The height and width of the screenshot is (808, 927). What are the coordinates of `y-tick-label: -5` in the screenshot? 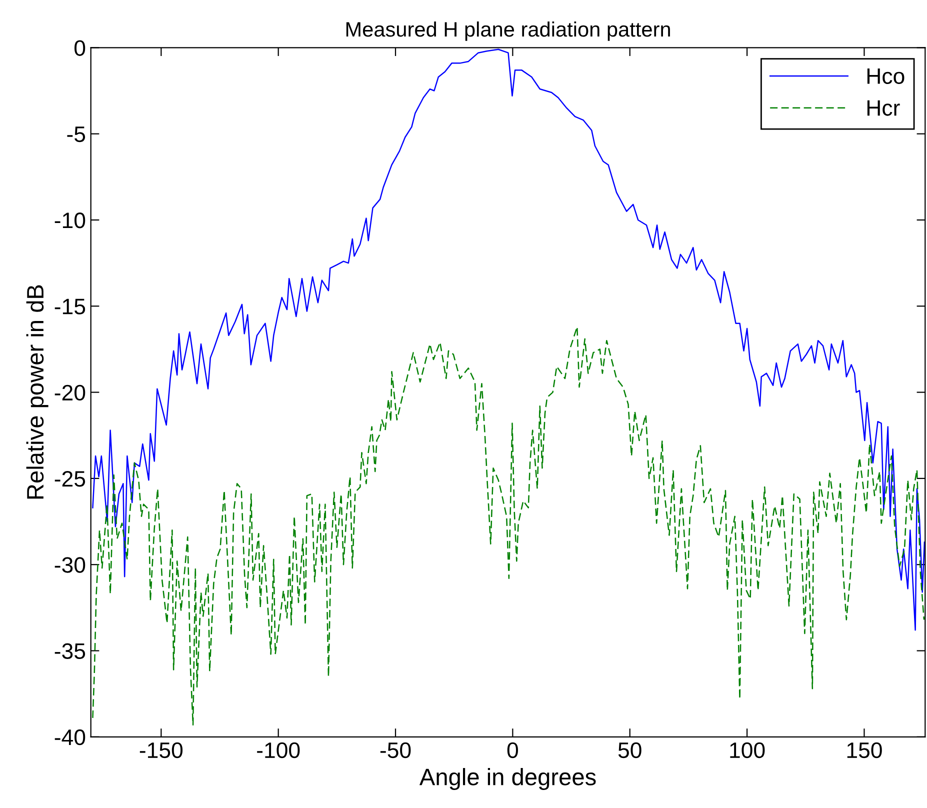 It's located at (76, 134).